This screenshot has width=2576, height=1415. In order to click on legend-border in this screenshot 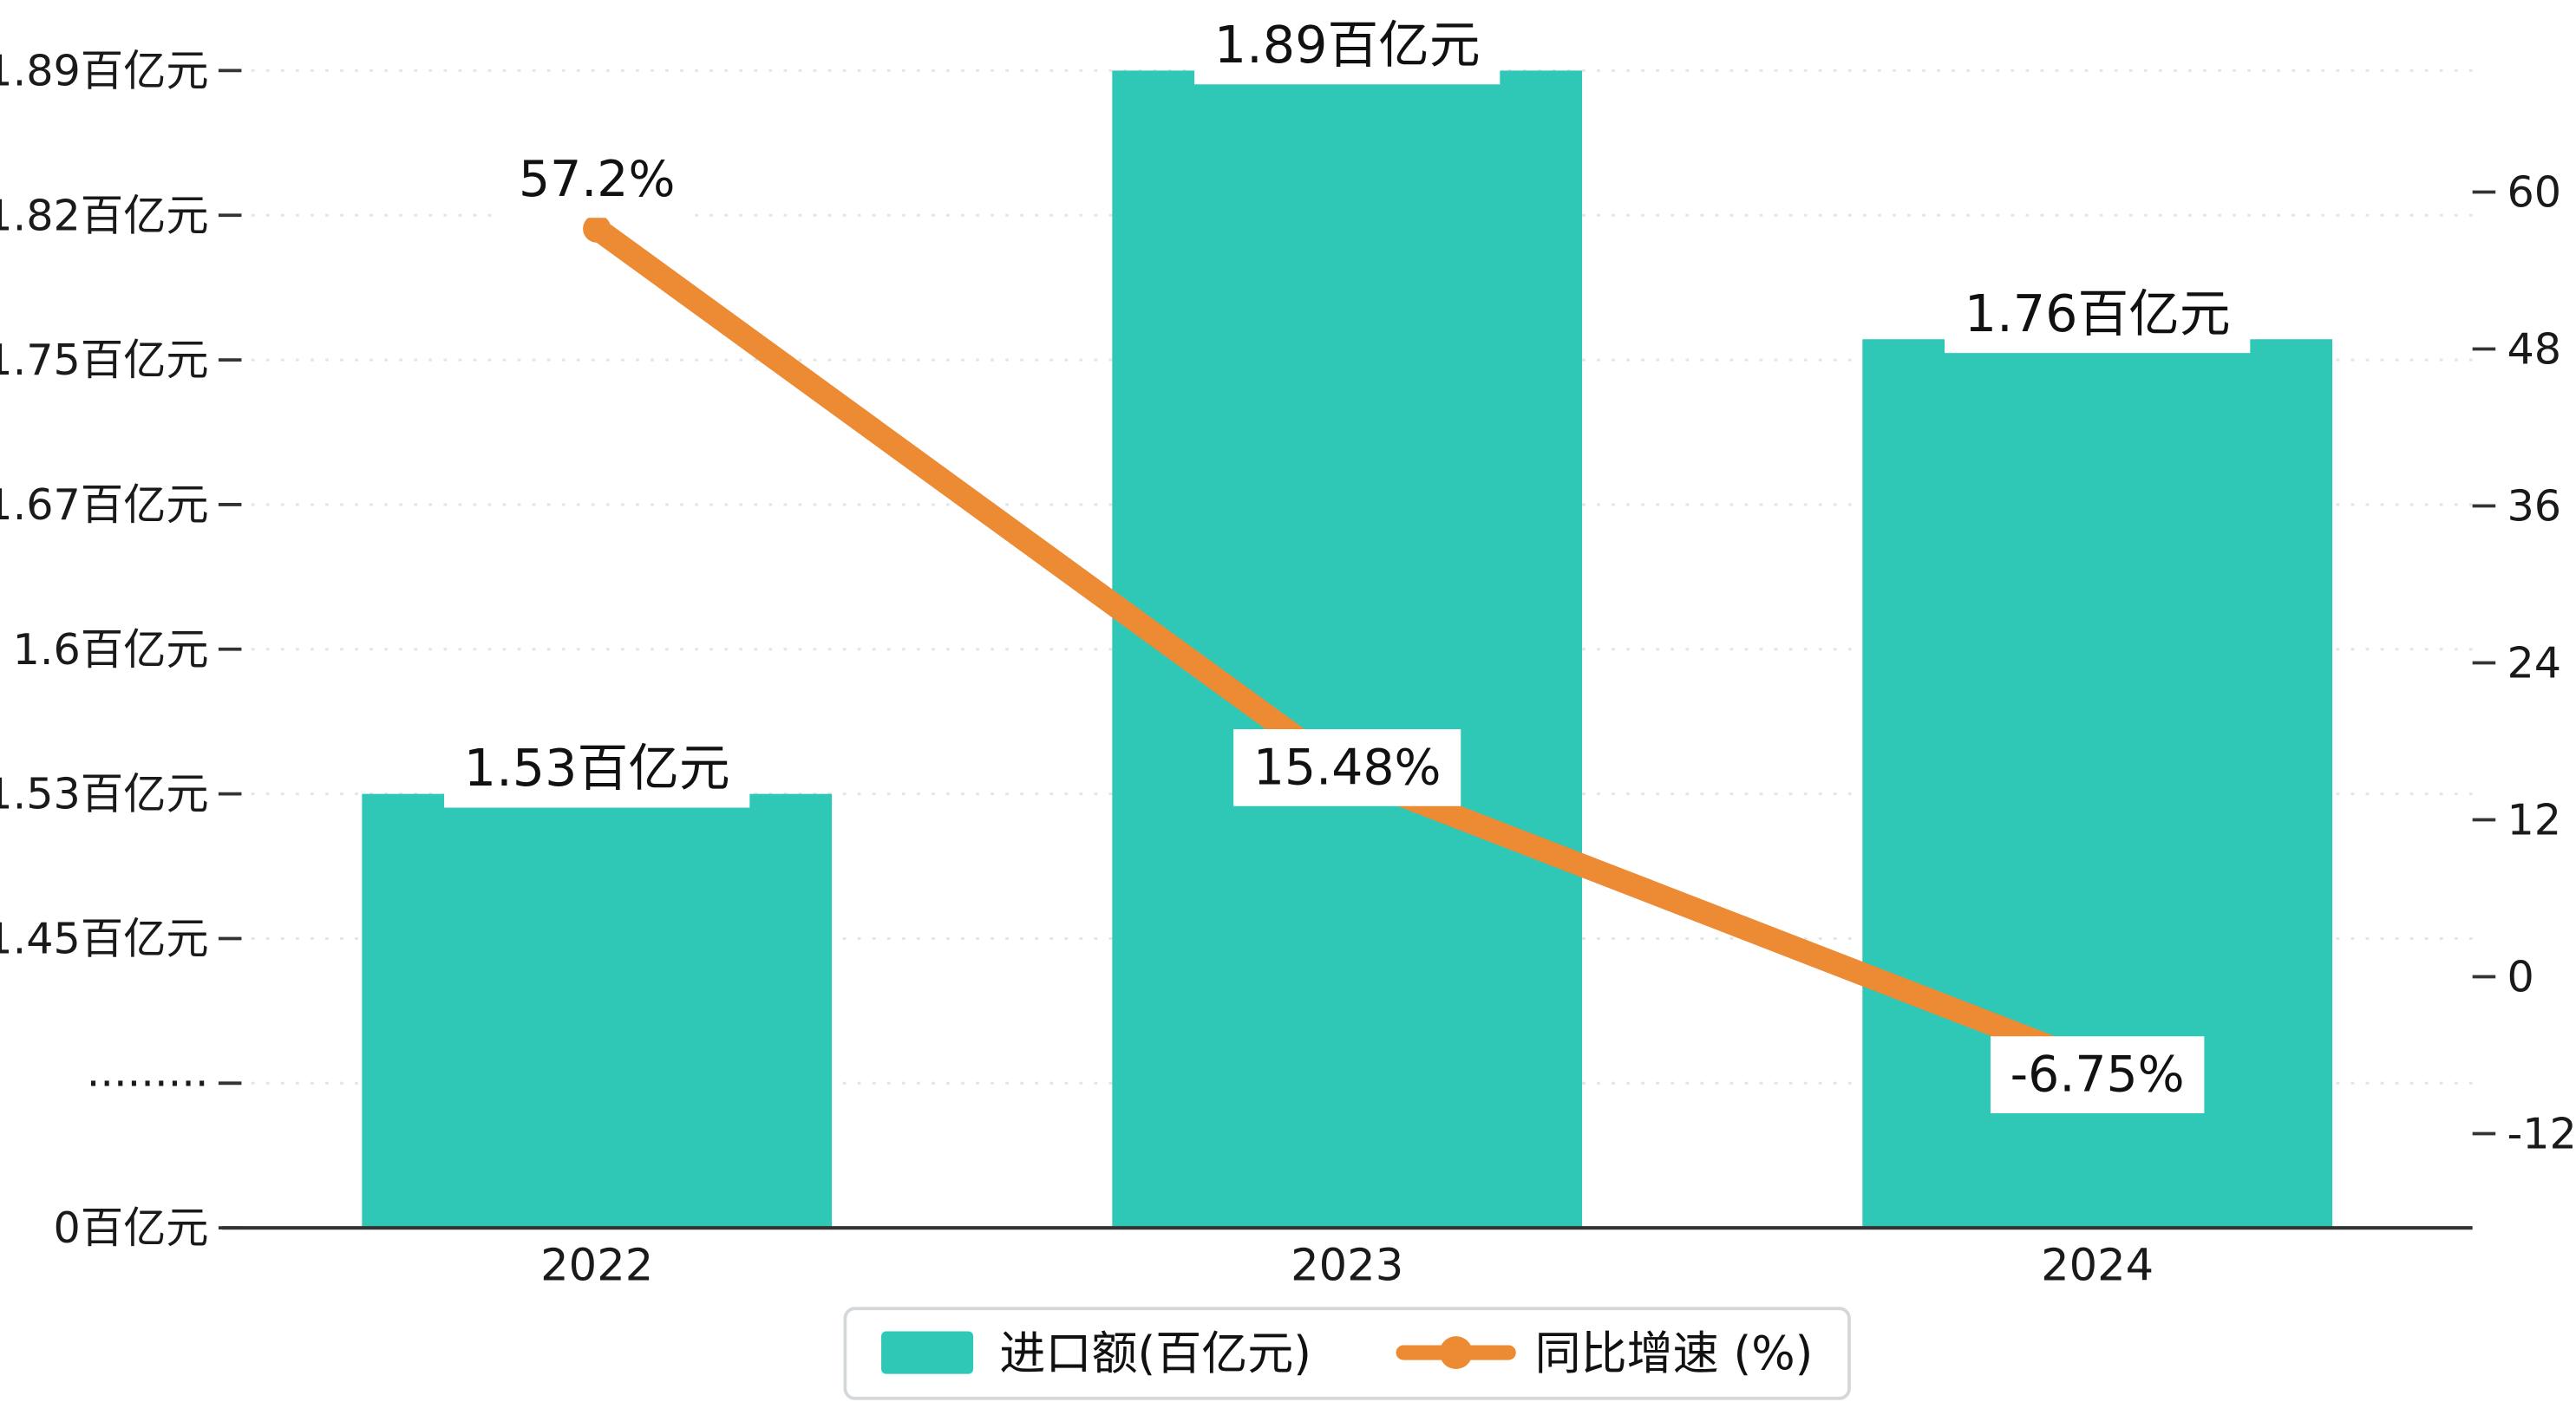, I will do `click(1347, 1353)`.